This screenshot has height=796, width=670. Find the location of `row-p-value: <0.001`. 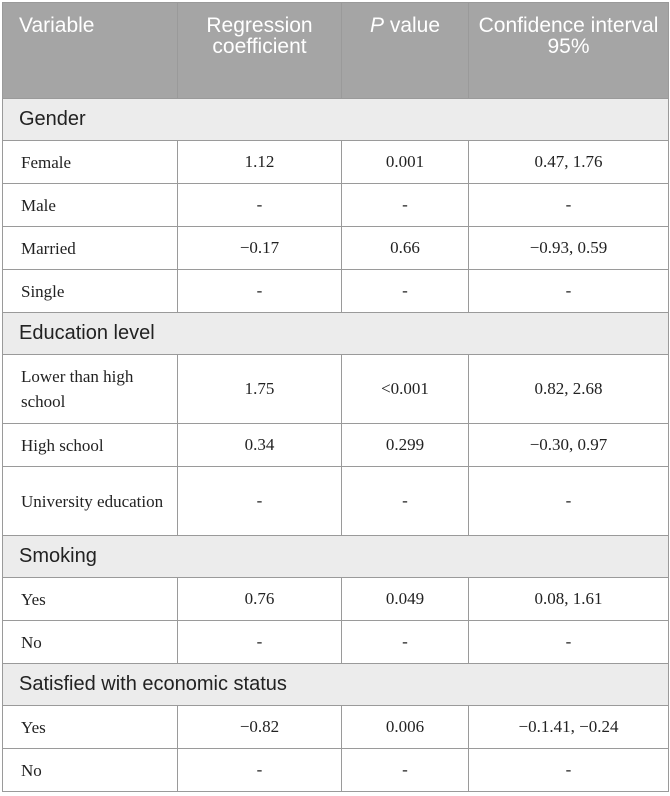

row-p-value: <0.001 is located at coordinates (405, 389).